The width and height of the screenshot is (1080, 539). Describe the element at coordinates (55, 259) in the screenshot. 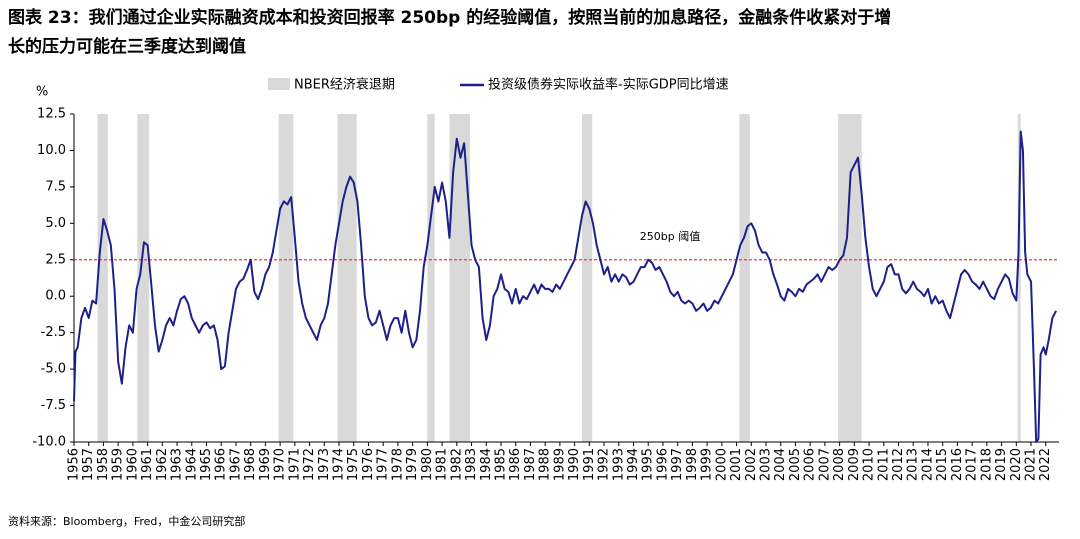

I see `y-tick-label: 2.5` at that location.